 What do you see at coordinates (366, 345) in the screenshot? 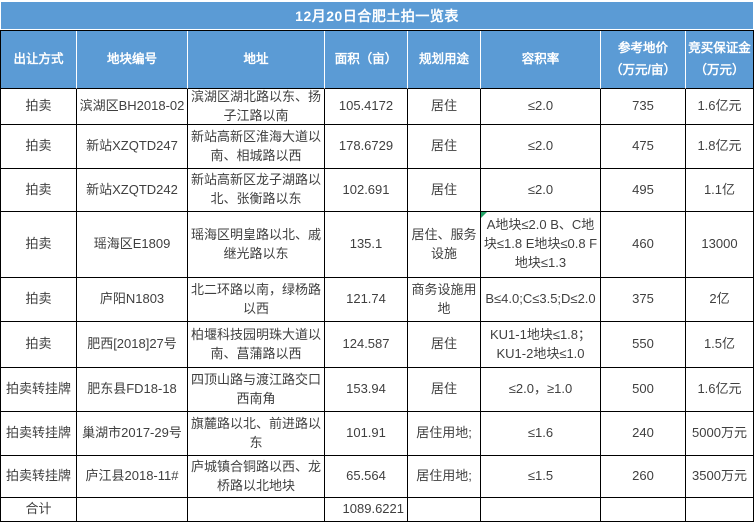
I see `cell-area: 124.587` at bounding box center [366, 345].